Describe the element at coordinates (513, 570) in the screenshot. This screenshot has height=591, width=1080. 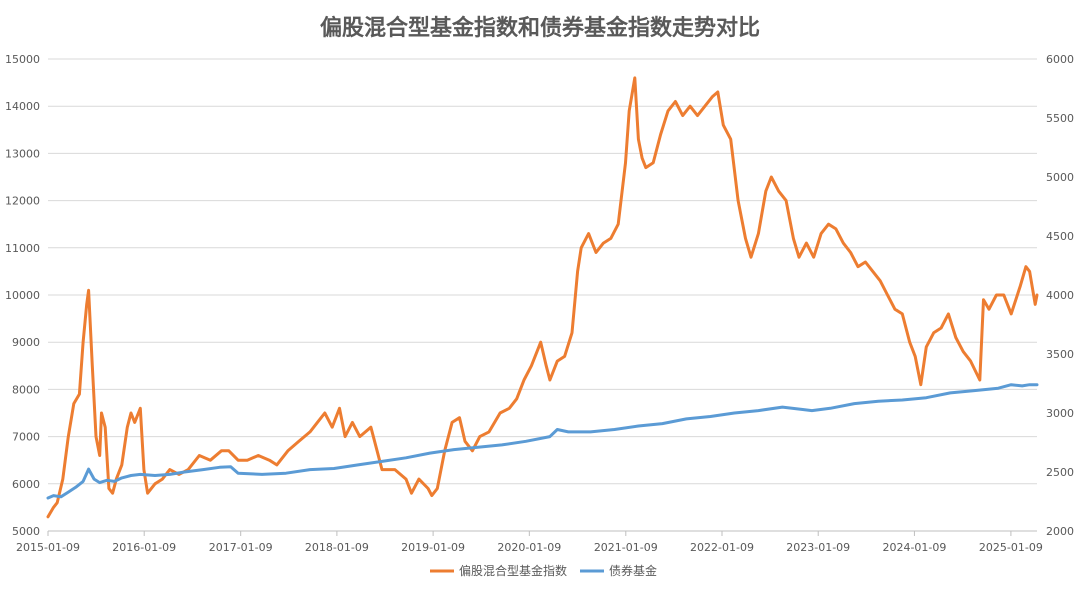
I see `legend-label-1: 偏股混合型基金指数` at that location.